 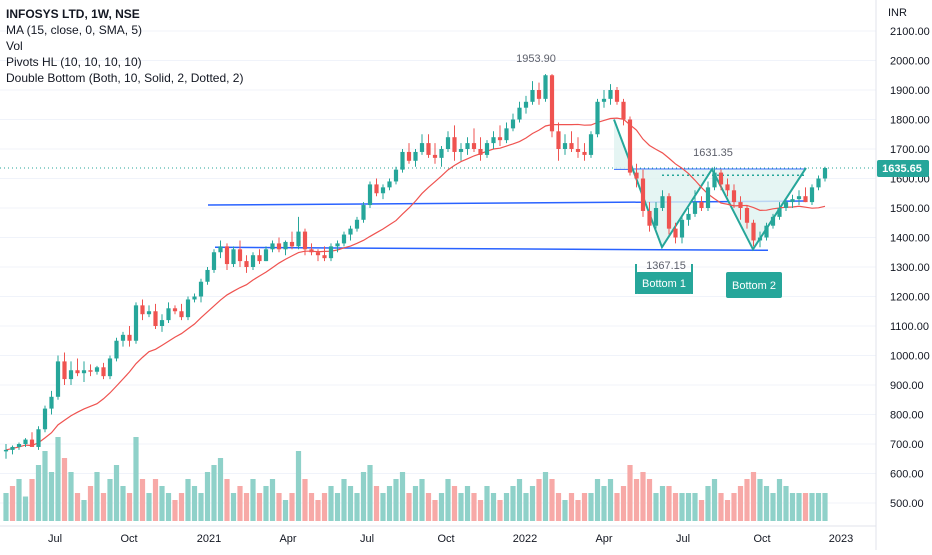 I want to click on last-price-label: 1635.65, so click(x=902, y=169).